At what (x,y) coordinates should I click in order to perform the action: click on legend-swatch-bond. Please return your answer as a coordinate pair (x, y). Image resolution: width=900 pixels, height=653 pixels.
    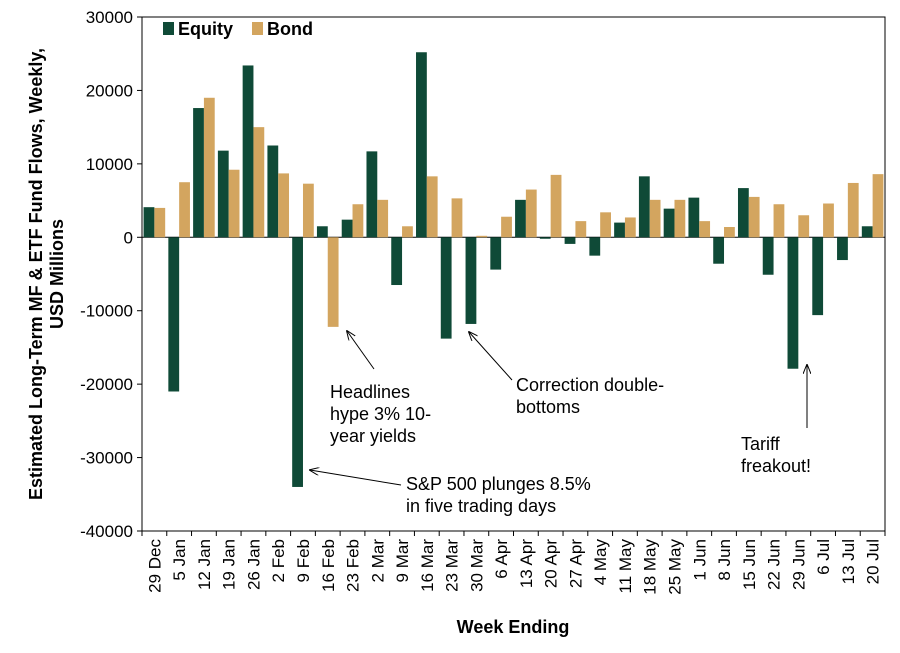
    Looking at the image, I should click on (257, 28).